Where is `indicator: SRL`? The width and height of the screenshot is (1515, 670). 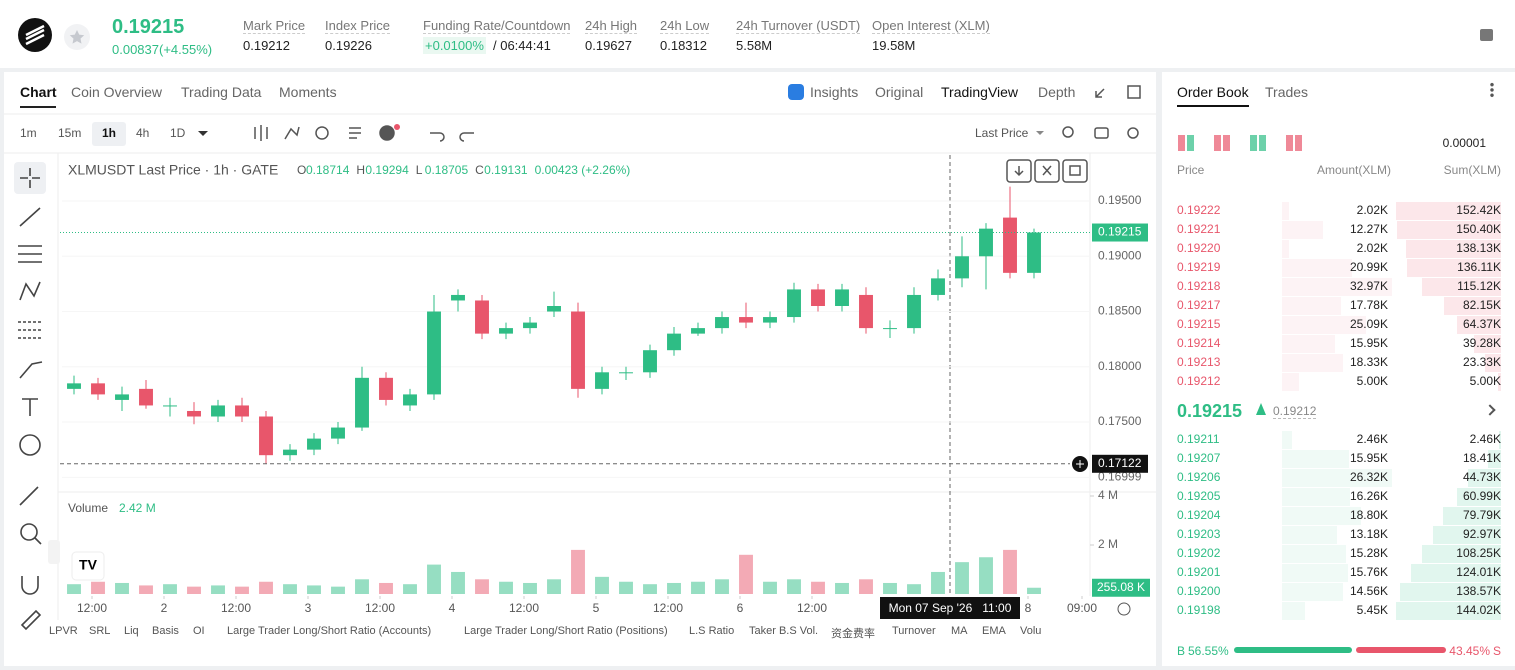
indicator: SRL is located at coordinates (100, 631).